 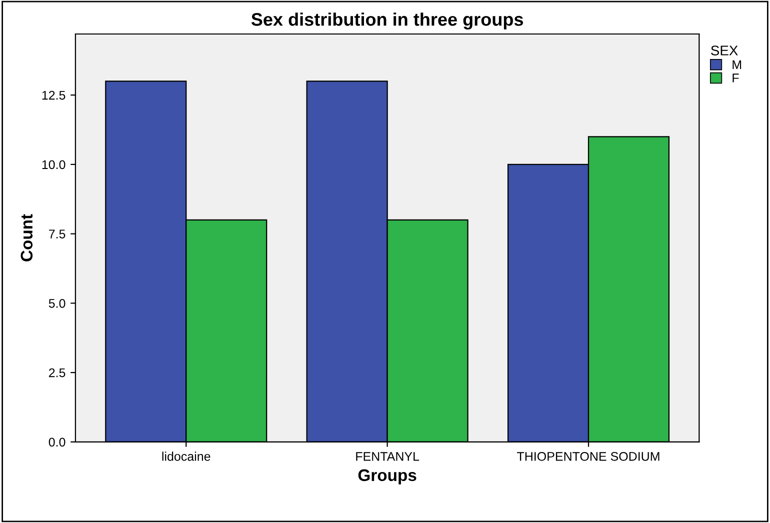 What do you see at coordinates (57, 234) in the screenshot?
I see `y-tick-label: 7.5` at bounding box center [57, 234].